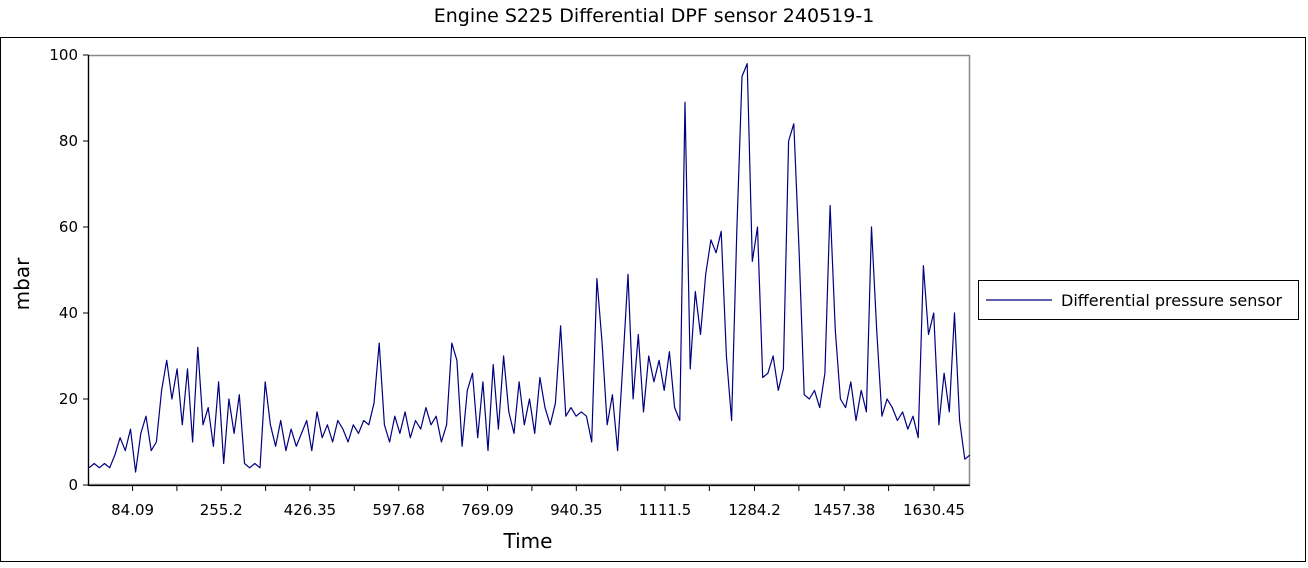  What do you see at coordinates (310, 510) in the screenshot?
I see `x-tick-label: 426.35` at bounding box center [310, 510].